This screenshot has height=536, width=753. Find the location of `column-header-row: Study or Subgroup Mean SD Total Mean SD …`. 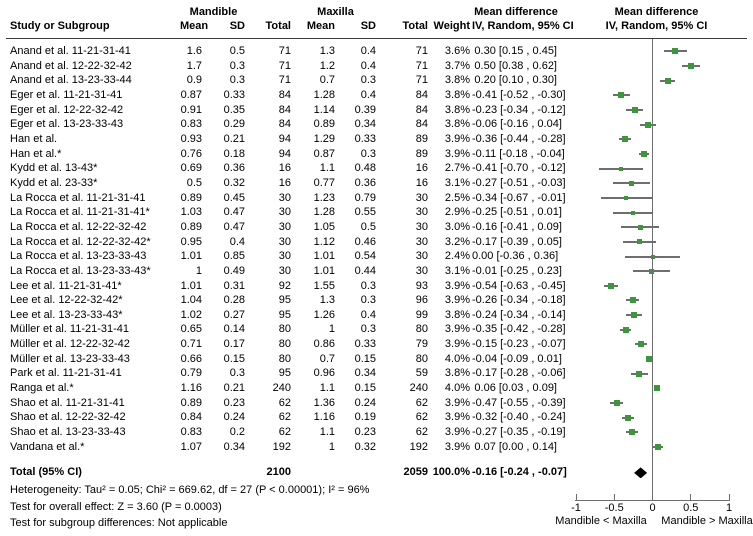

column-header-row: Study or Subgroup Mean SD Total Mean SD … is located at coordinates (376, 26).